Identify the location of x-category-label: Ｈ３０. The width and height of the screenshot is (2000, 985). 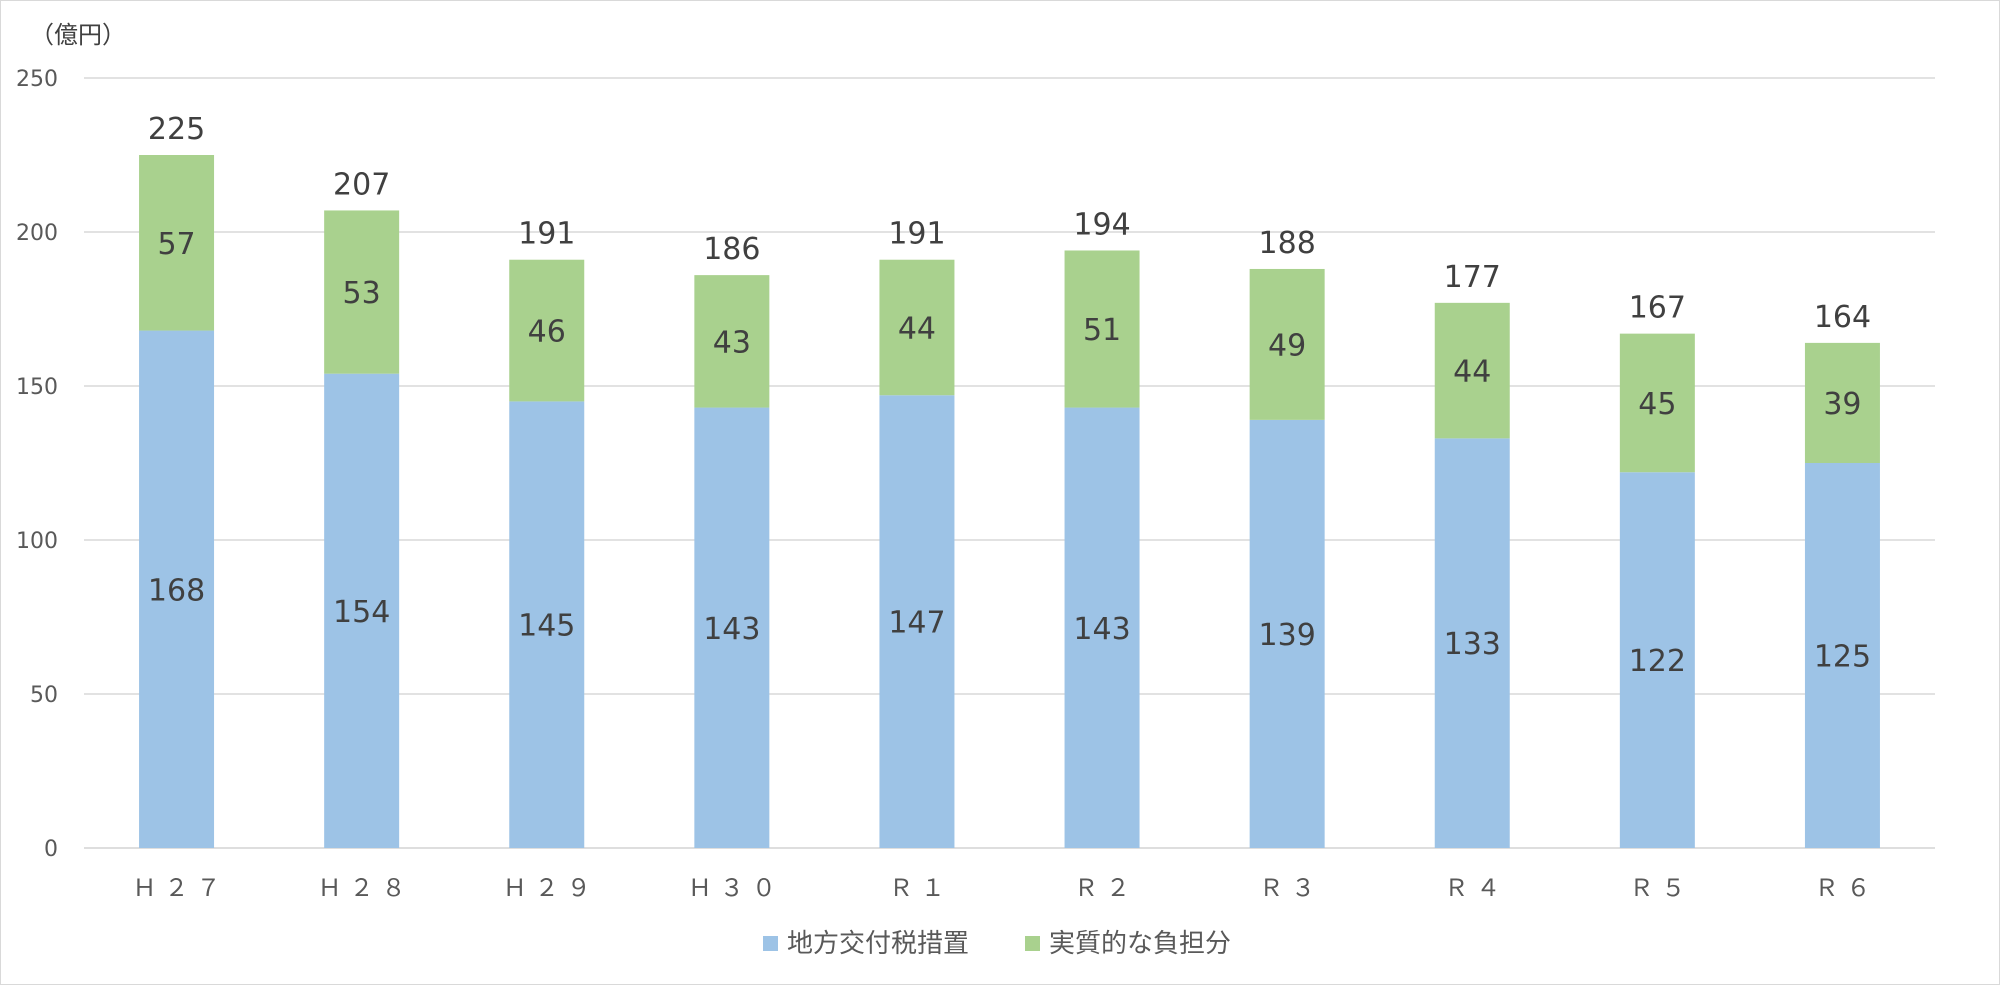
(736, 888).